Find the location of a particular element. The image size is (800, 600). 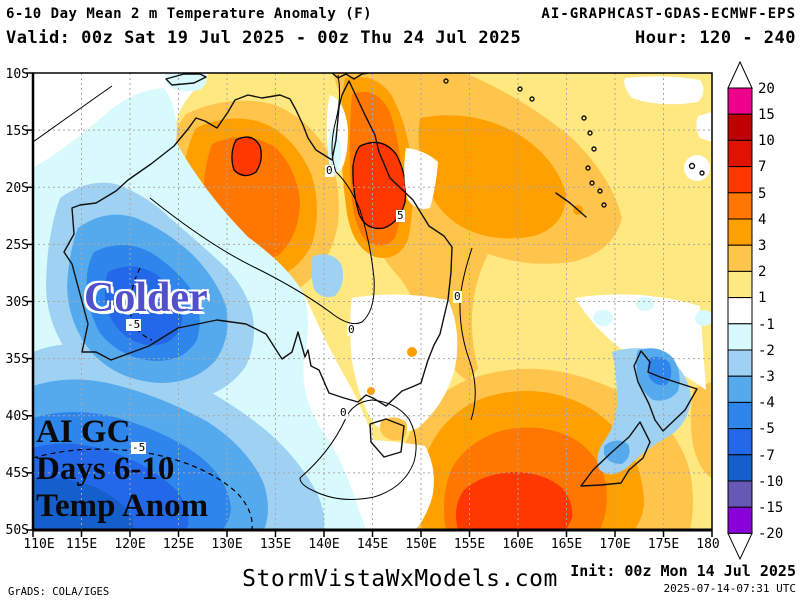

neutral-fiji-halo is located at coordinates (697, 168).